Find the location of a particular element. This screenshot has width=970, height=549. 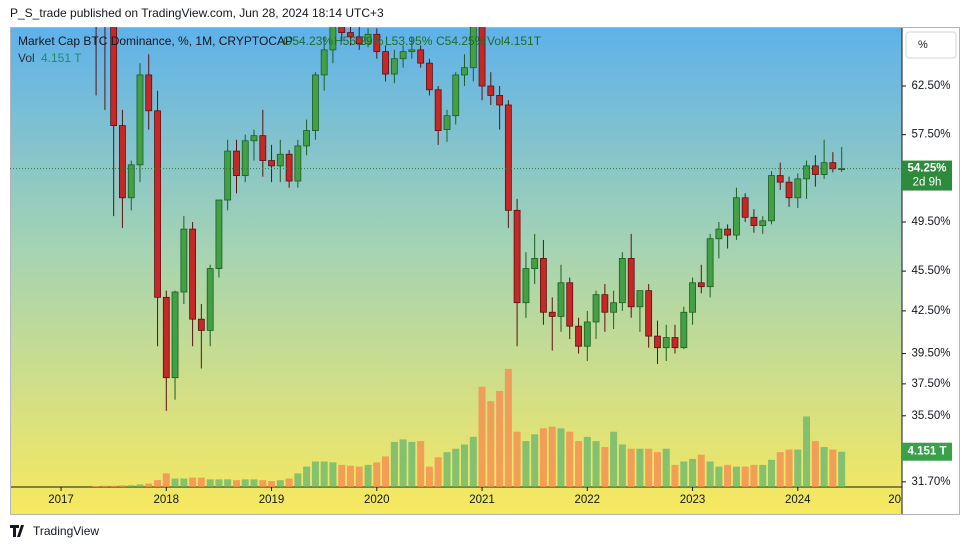

last-volume-label: 4.151 T is located at coordinates (927, 452).